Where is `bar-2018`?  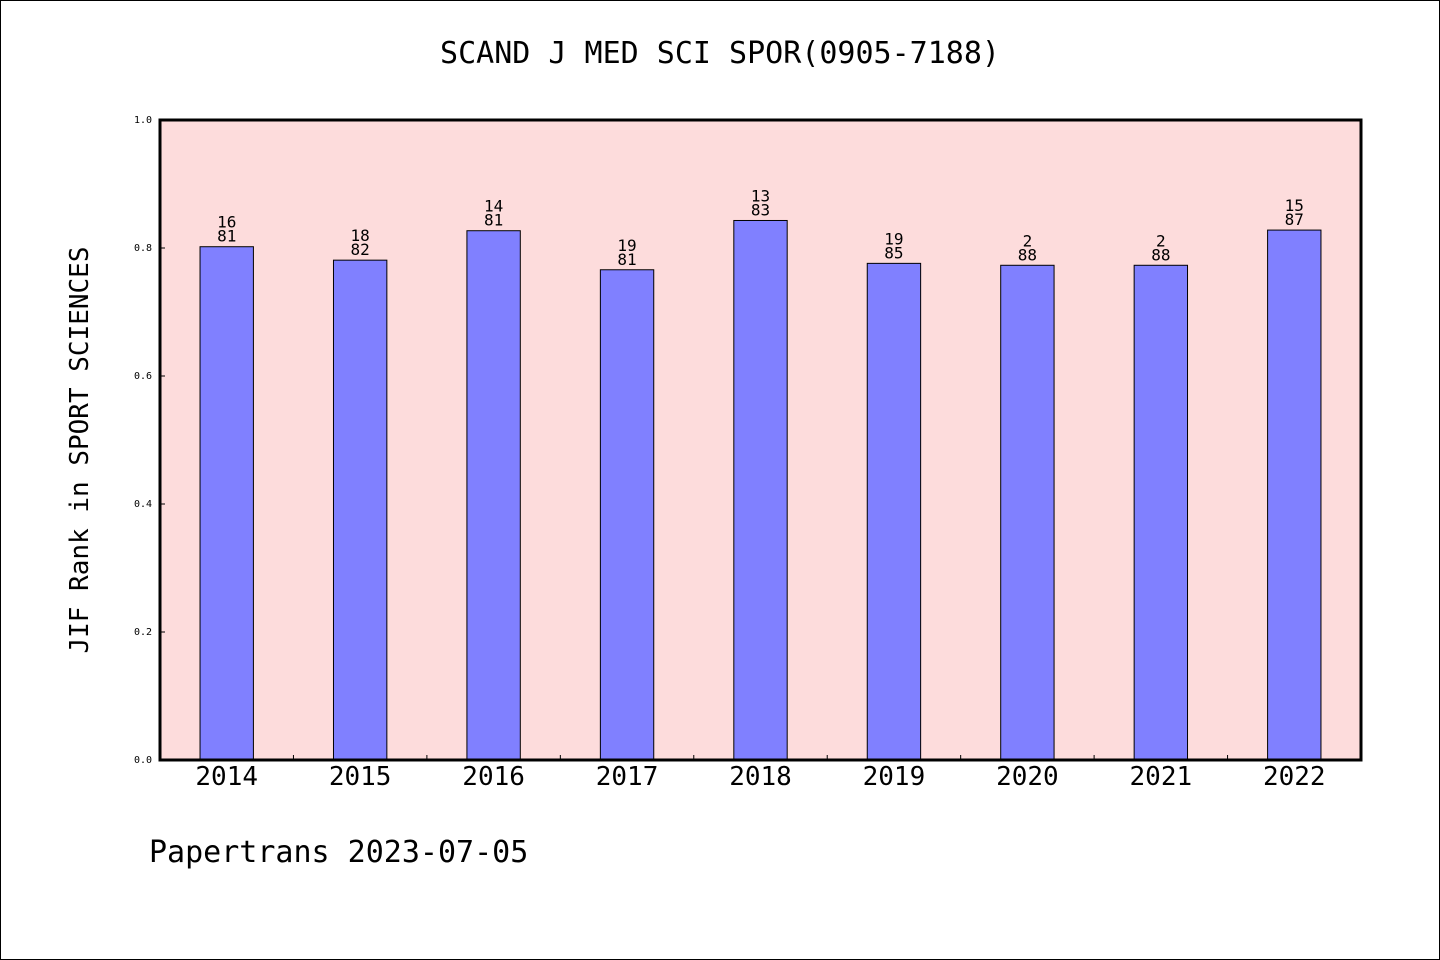
bar-2018 is located at coordinates (760, 490).